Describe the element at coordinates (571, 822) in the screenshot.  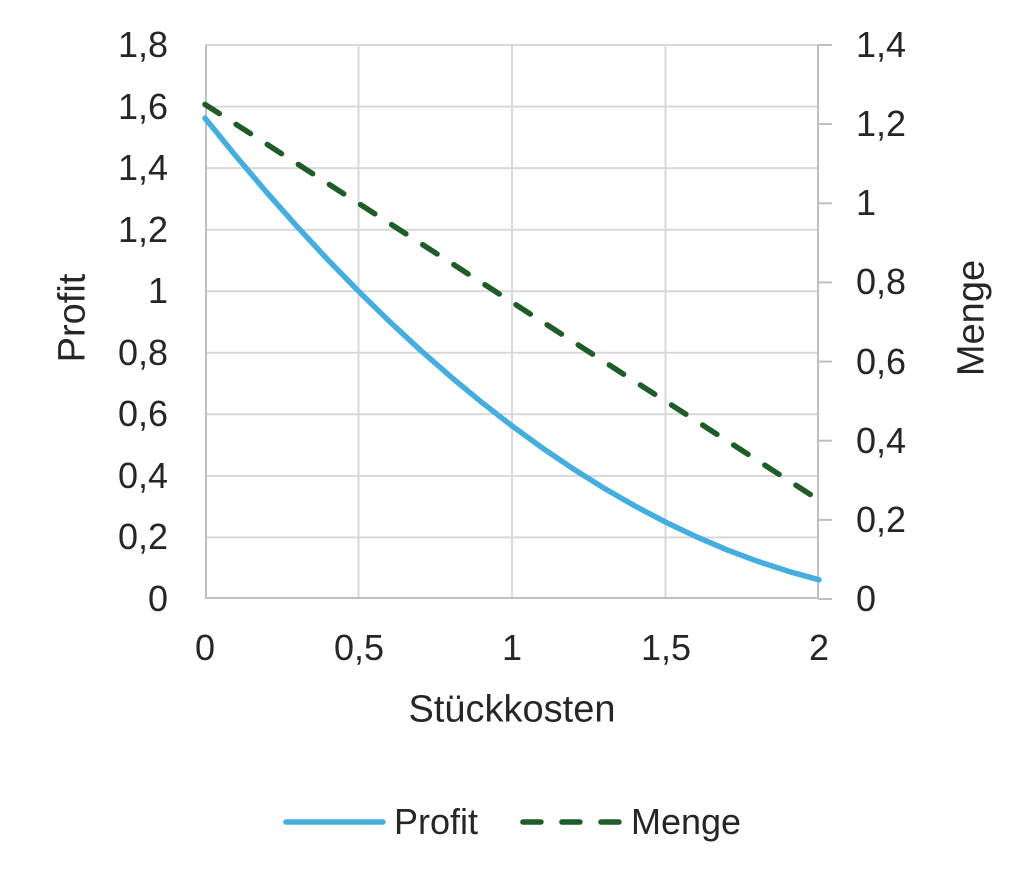
I see `legend-swatch-menge` at that location.